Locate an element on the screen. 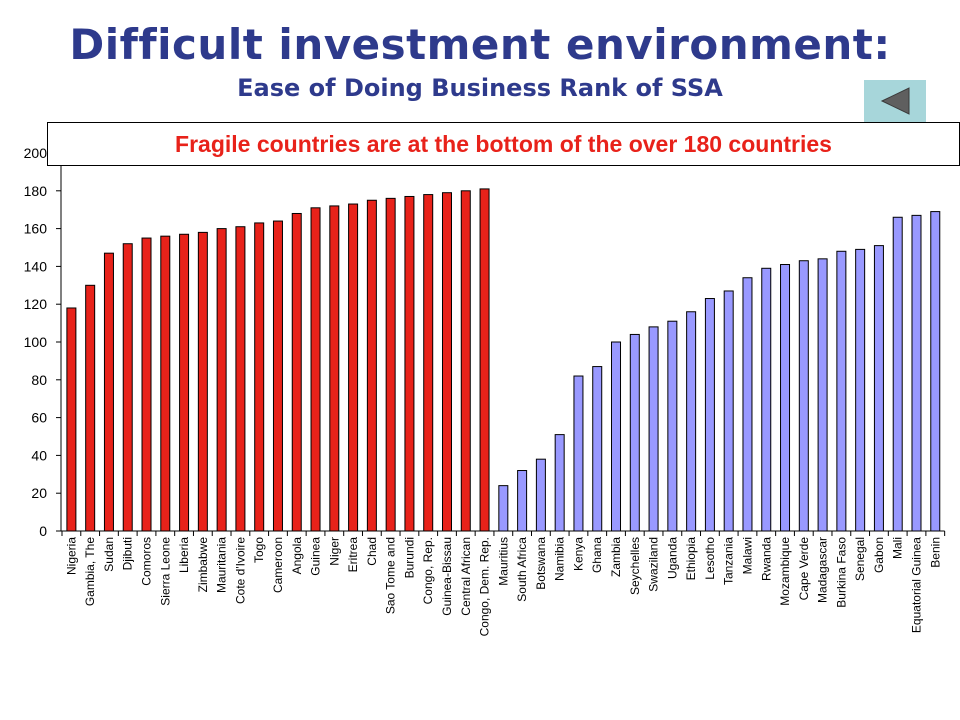  x-tick-label: Sierra Leone is located at coordinates (165, 571).